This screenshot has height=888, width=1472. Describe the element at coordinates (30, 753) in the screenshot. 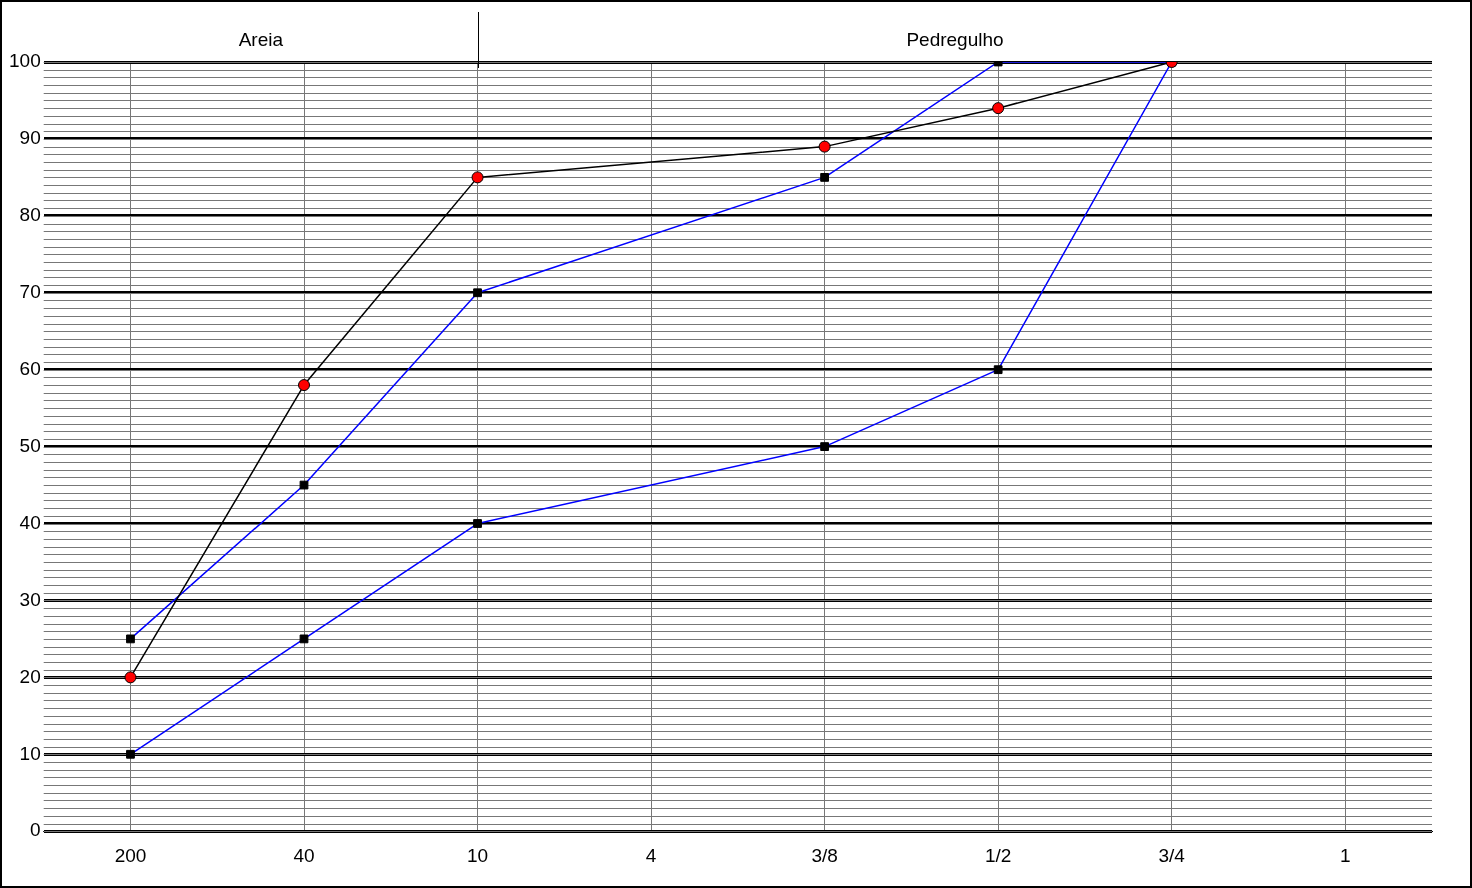

I see `y-tick-label: 10` at that location.